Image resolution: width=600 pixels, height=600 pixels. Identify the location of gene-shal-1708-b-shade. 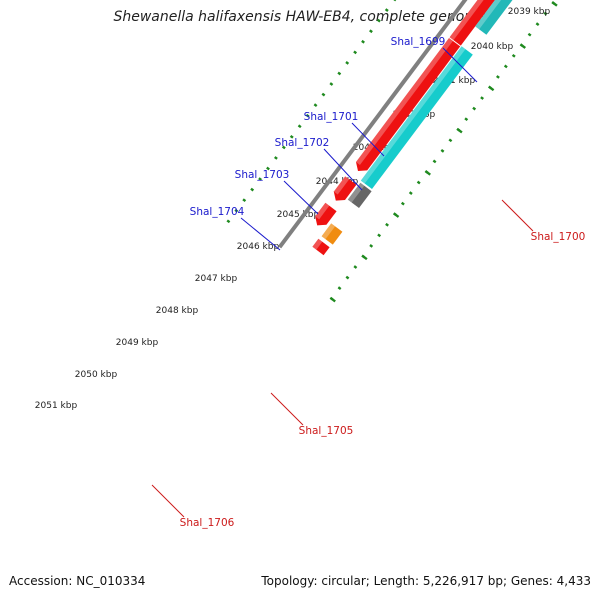
(328, 231).